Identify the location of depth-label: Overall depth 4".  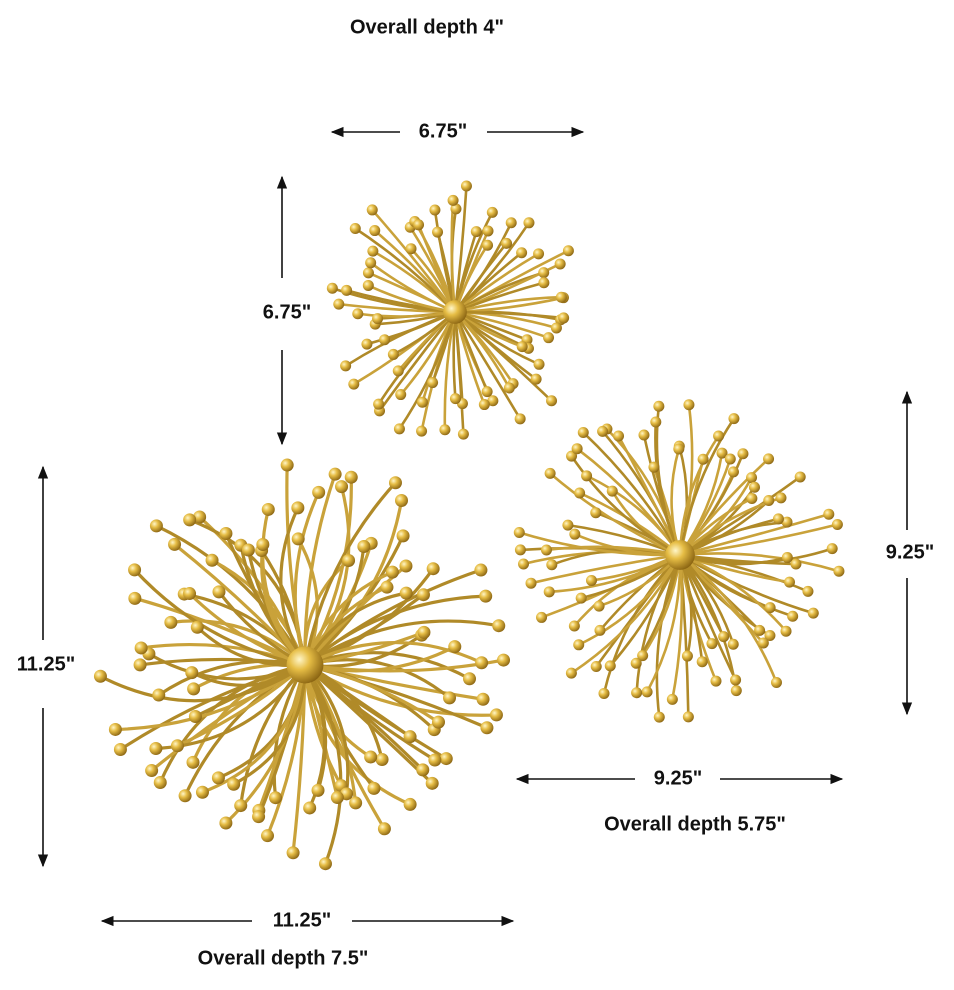
(427, 27).